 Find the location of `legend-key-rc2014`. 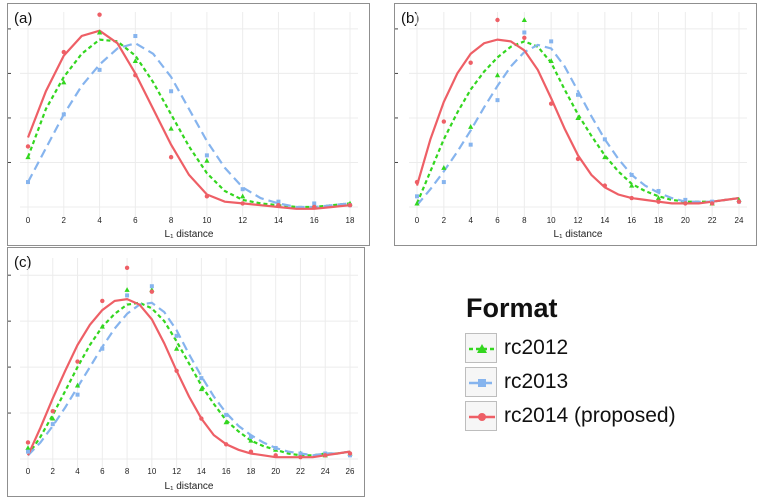

legend-key-rc2014 is located at coordinates (481, 416).